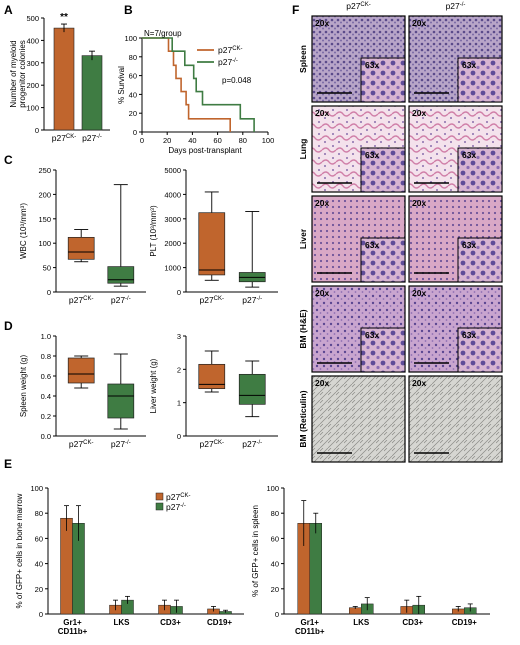  I want to click on panel-e-bm-xlabel-0-line1: Gr1+, so click(72, 622).